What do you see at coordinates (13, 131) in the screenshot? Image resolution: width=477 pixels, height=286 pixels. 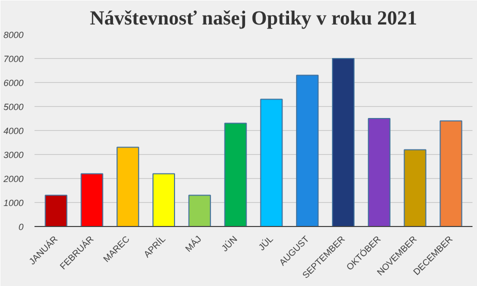 I see `y-tick-label: 4000` at bounding box center [13, 131].